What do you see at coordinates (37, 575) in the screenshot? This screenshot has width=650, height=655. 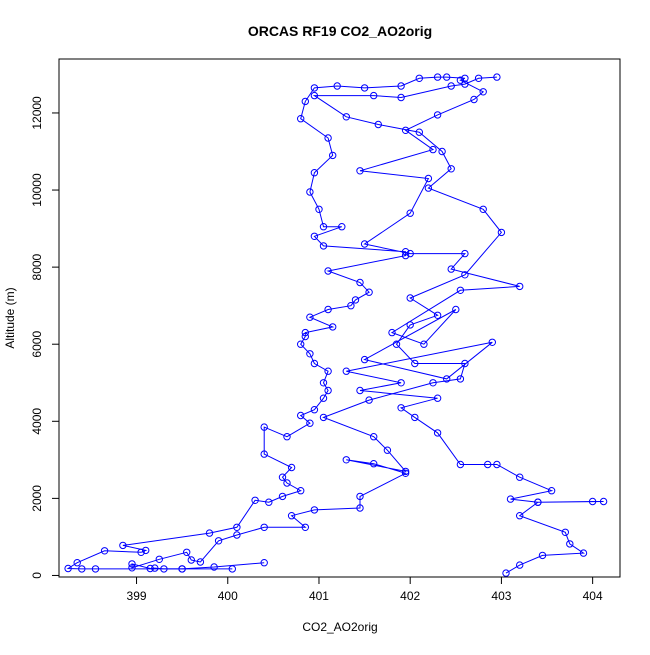 I see `y-tick-label: 0` at bounding box center [37, 575].